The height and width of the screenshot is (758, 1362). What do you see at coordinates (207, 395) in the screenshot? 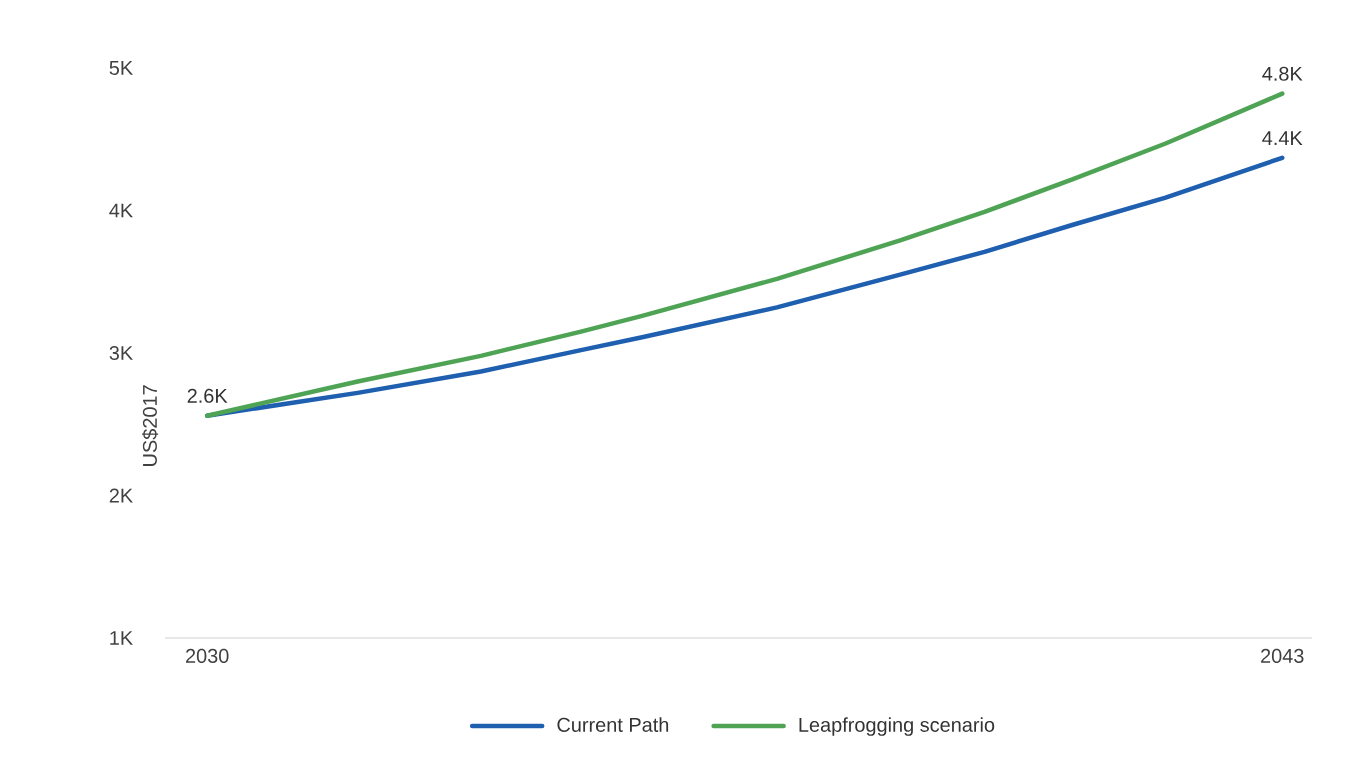
I see `data-label: 2.6K` at bounding box center [207, 395].